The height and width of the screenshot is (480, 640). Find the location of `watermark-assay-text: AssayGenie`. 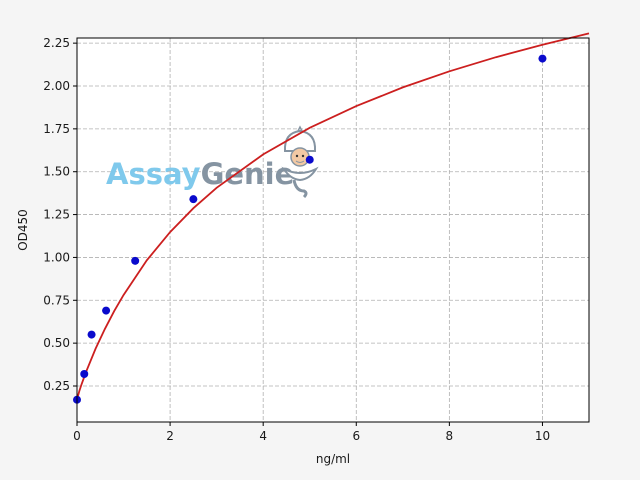

watermark-assay-text: AssayGenie is located at coordinates (200, 174).